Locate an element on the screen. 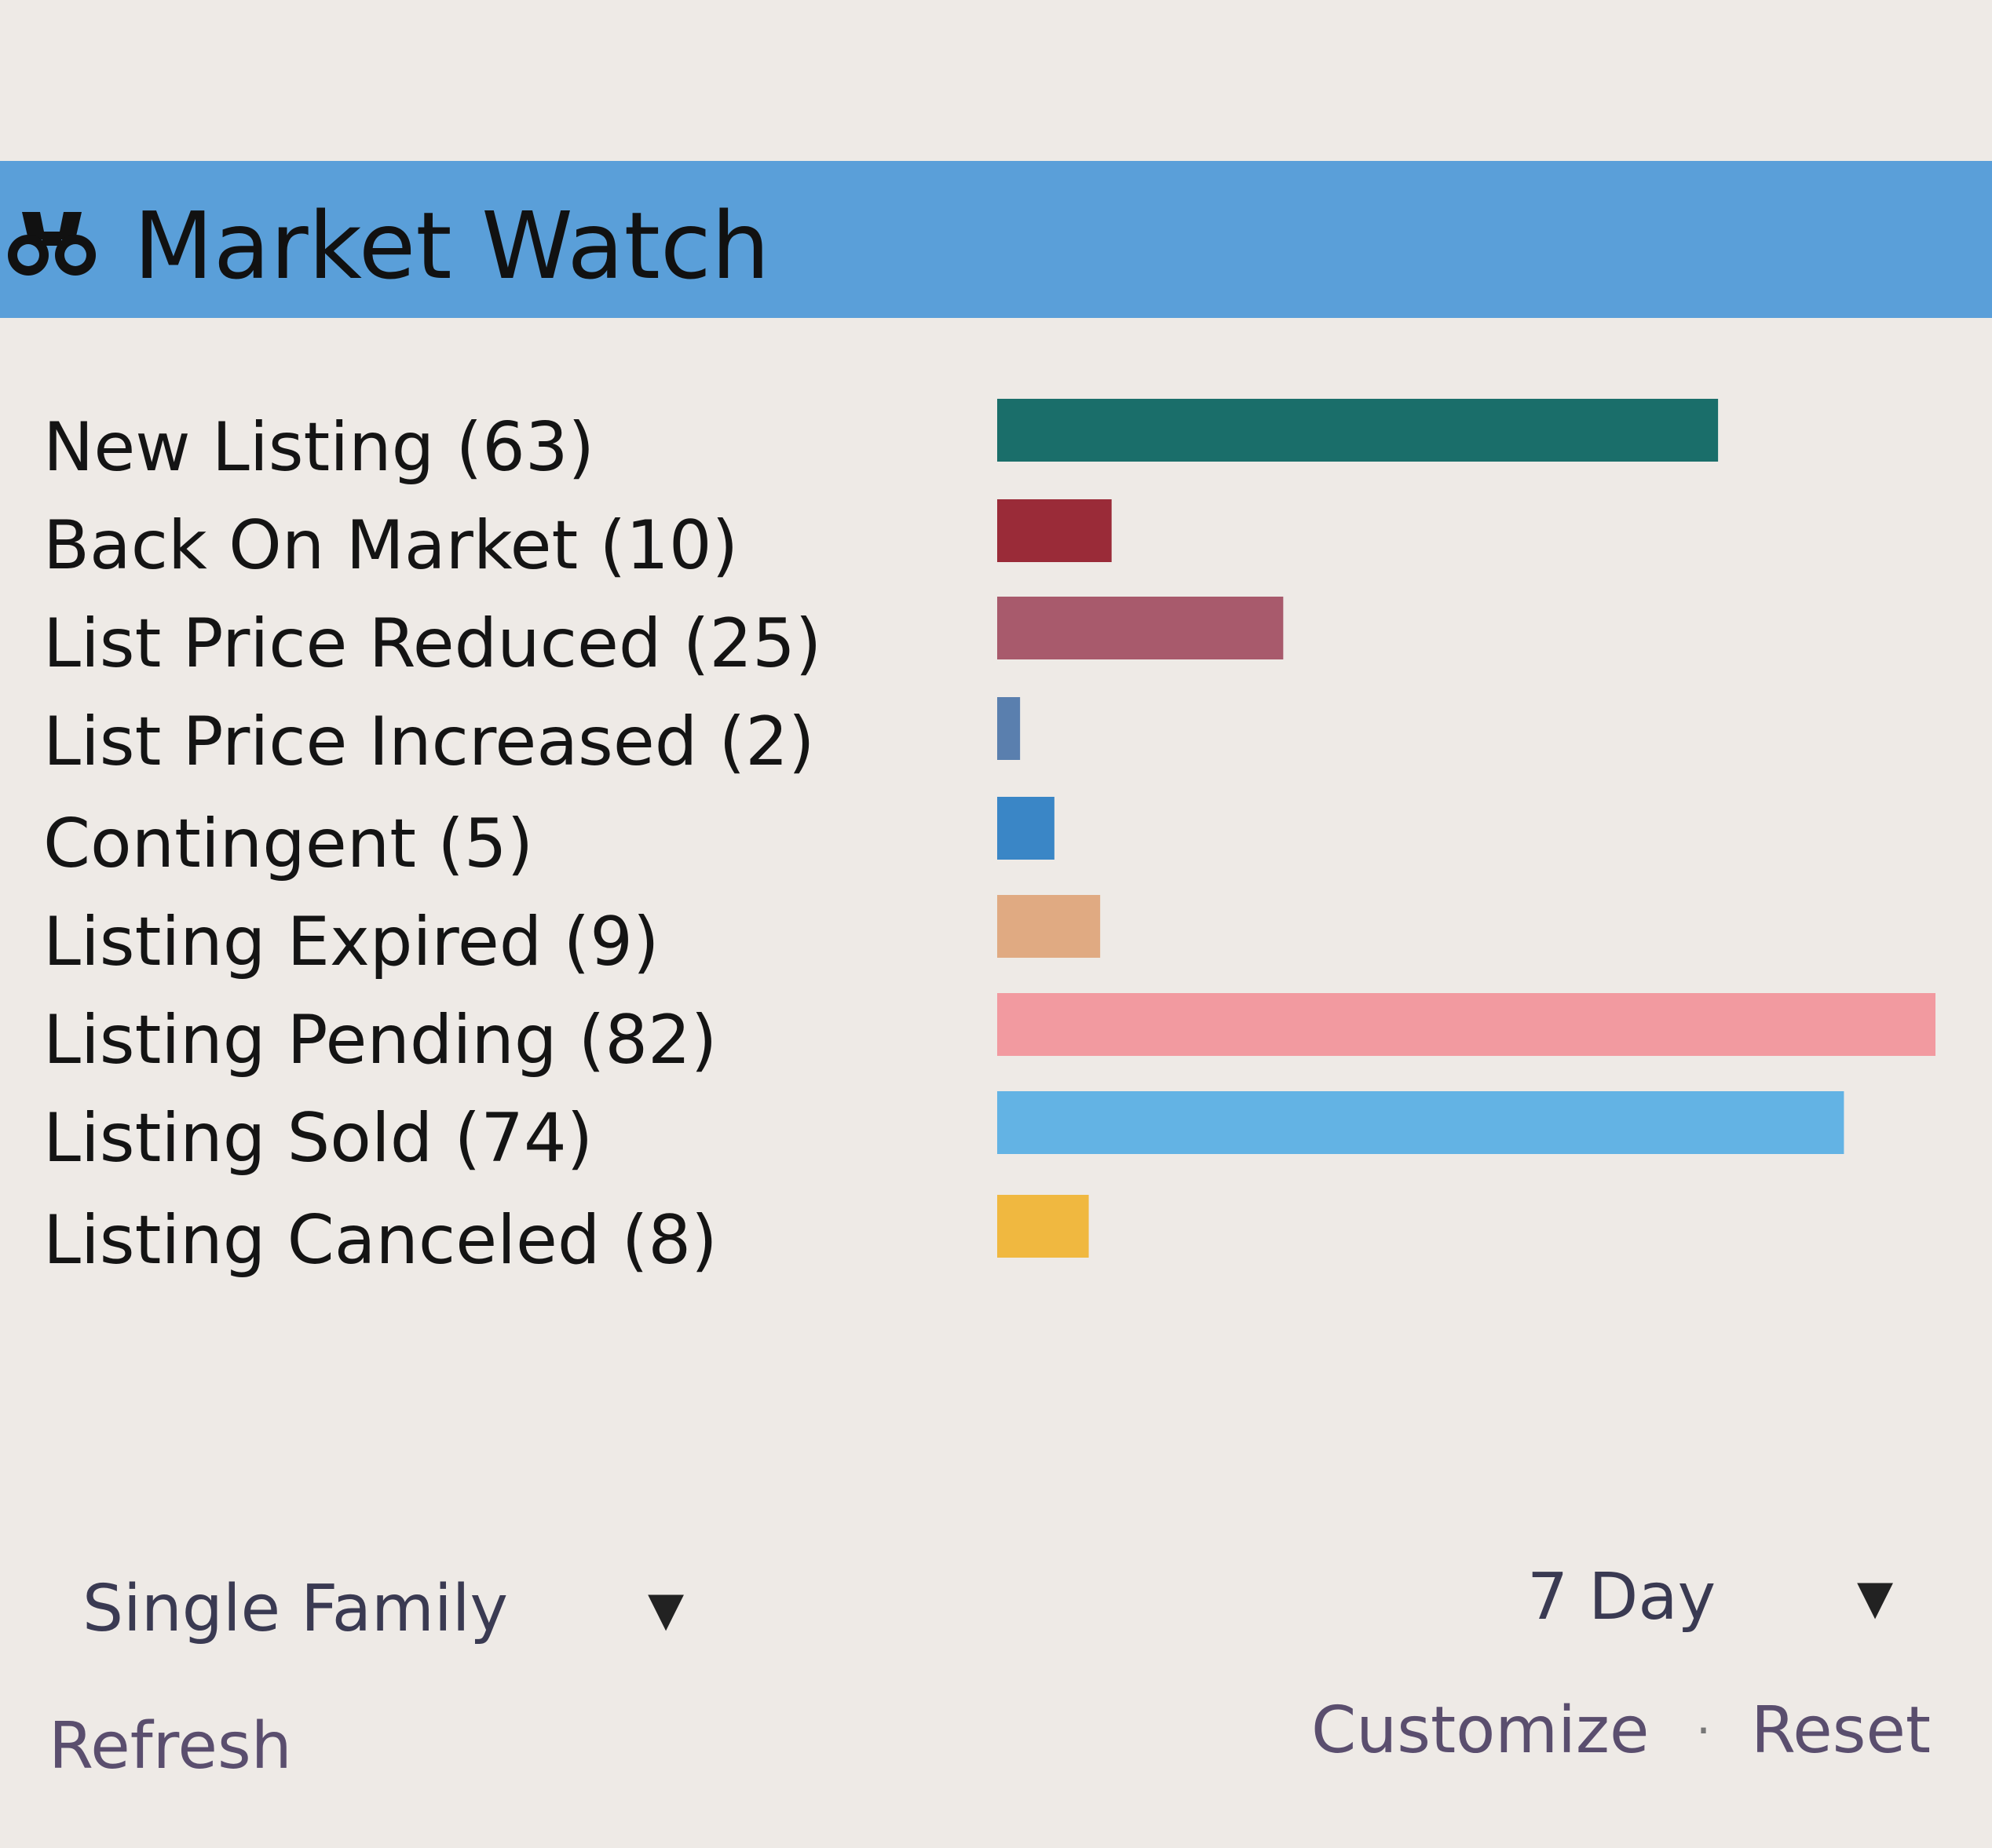  status-label: New Listing (63) is located at coordinates (319, 447).